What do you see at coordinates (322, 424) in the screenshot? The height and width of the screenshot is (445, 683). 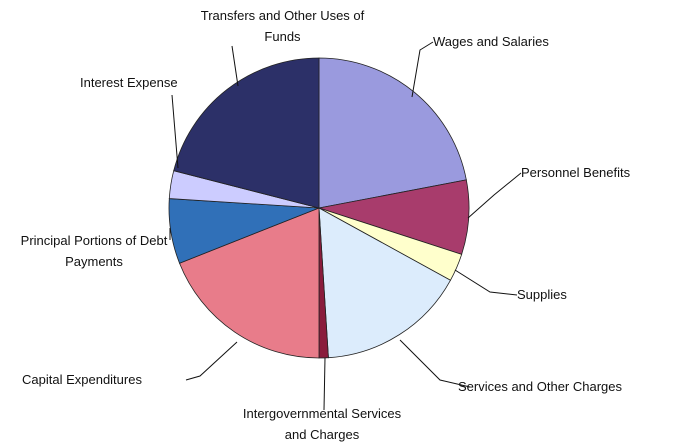 I see `slice-label: Intergovernmental Services and Charges` at bounding box center [322, 424].